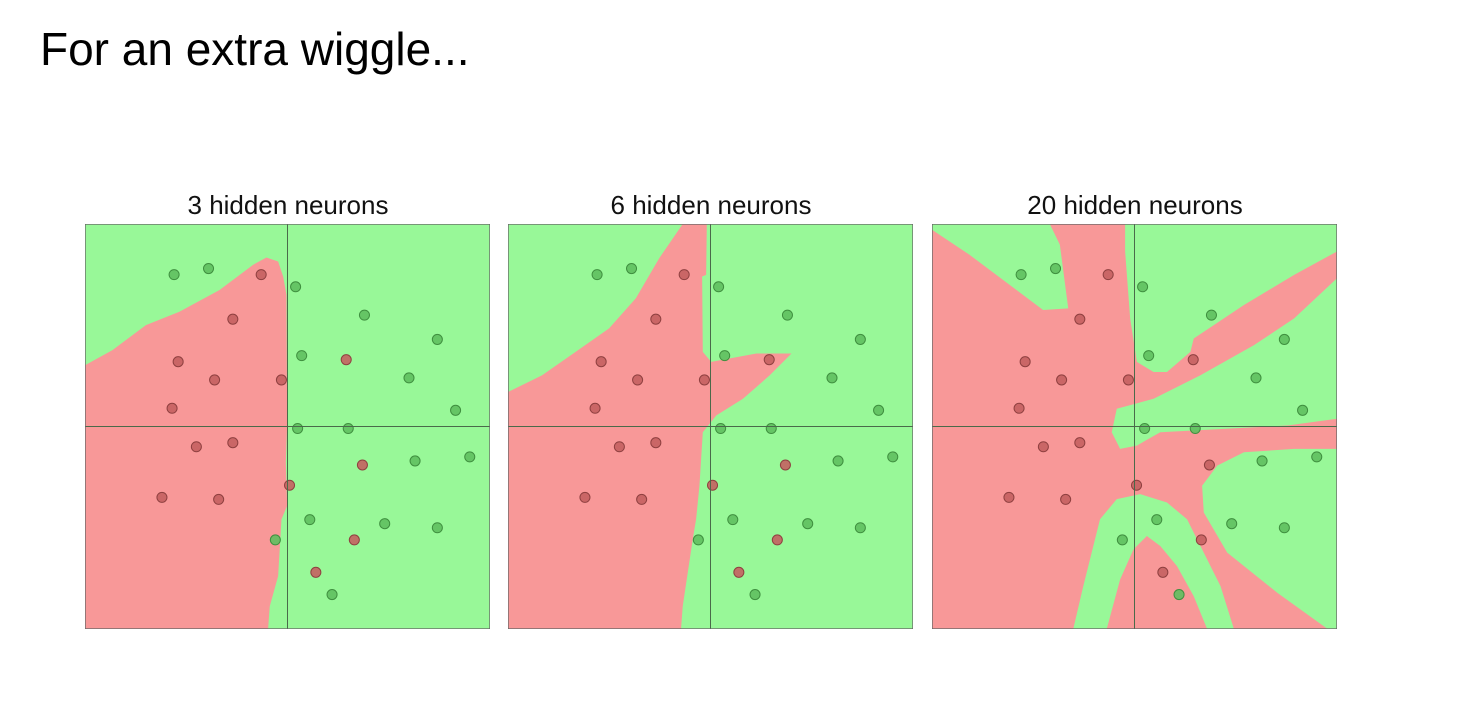 The image size is (1478, 715). Describe the element at coordinates (1135, 205) in the screenshot. I see `panel-title: 20 hidden neurons` at that location.